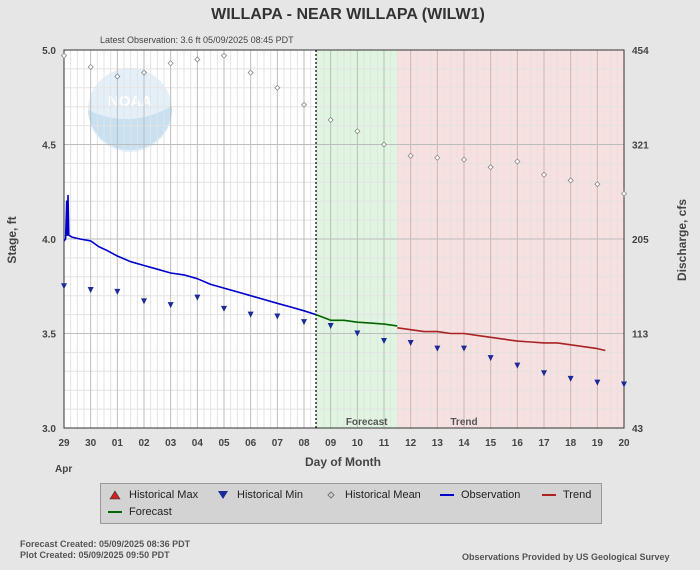  What do you see at coordinates (278, 443) in the screenshot?
I see `x-tick-label: 07` at bounding box center [278, 443].